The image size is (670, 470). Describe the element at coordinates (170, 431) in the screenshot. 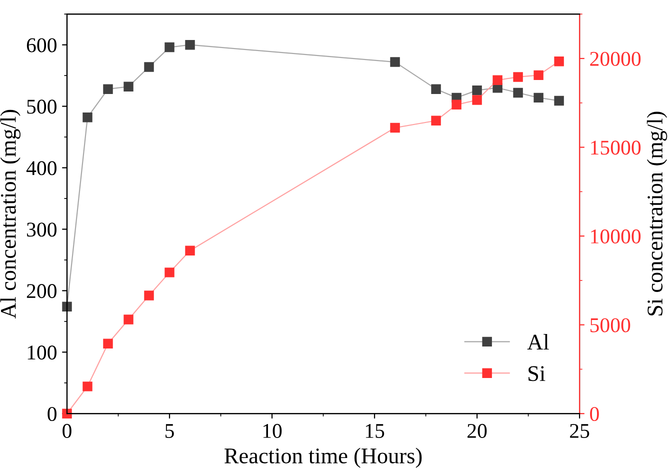

I see `x-tick-label: 5` at that location.